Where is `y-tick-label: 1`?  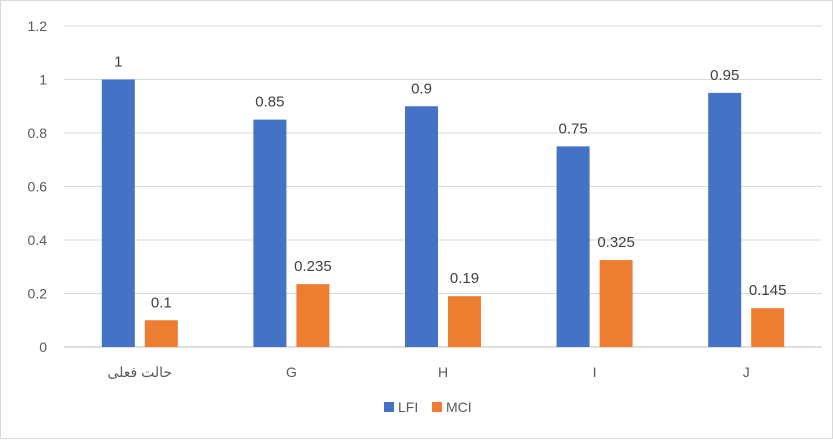 y-tick-label: 1 is located at coordinates (43, 80).